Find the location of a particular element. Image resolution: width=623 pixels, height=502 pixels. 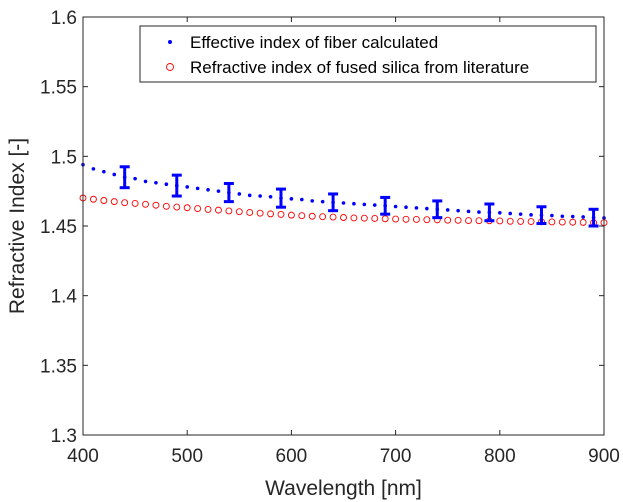

x-tick-label: 900 is located at coordinates (604, 456).